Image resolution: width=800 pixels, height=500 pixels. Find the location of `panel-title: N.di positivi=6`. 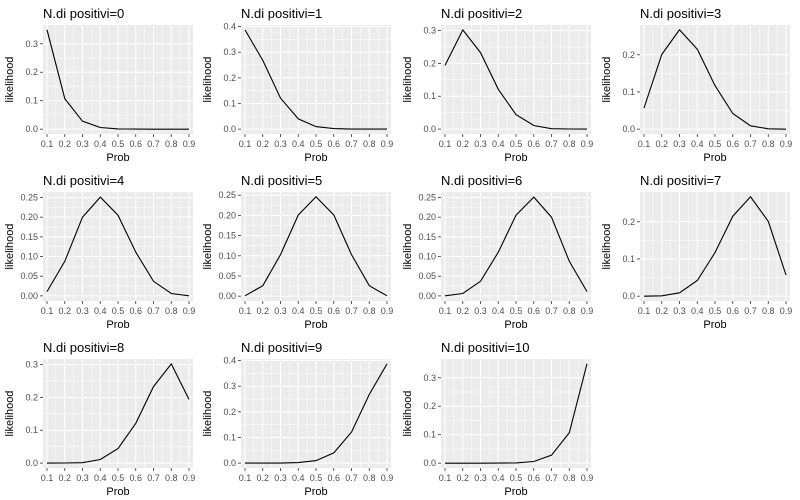

panel-title: N.di positivi=6 is located at coordinates (481, 180).